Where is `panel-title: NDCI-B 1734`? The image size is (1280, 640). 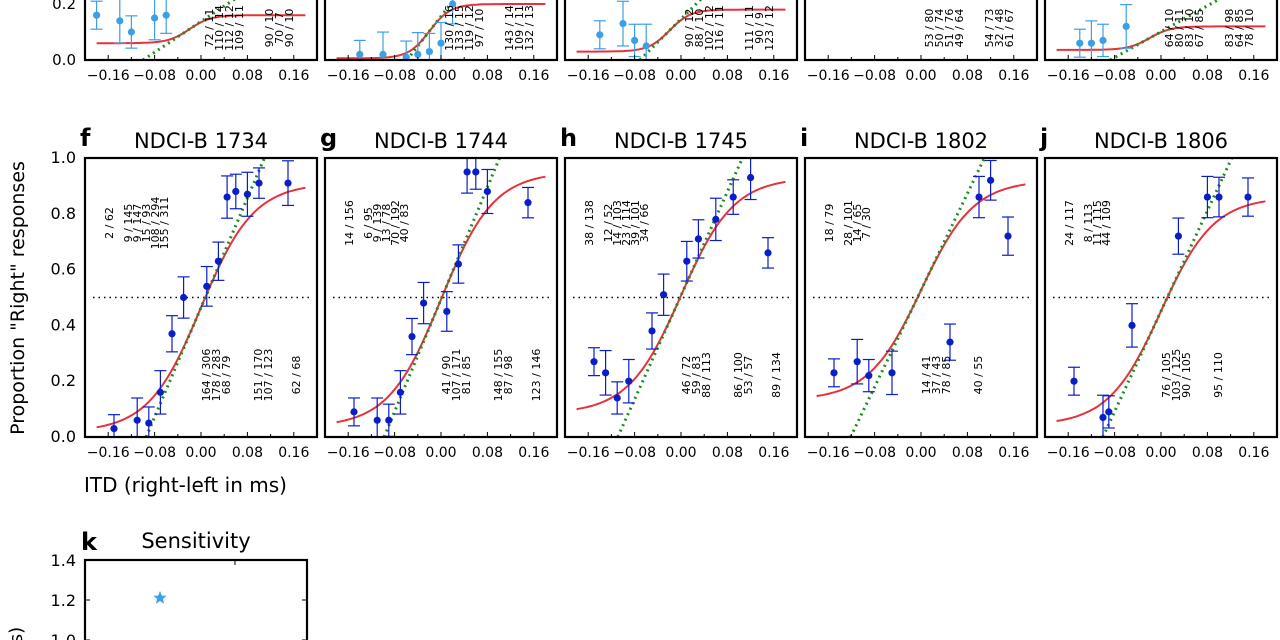
panel-title: NDCI-B 1734 is located at coordinates (201, 141).